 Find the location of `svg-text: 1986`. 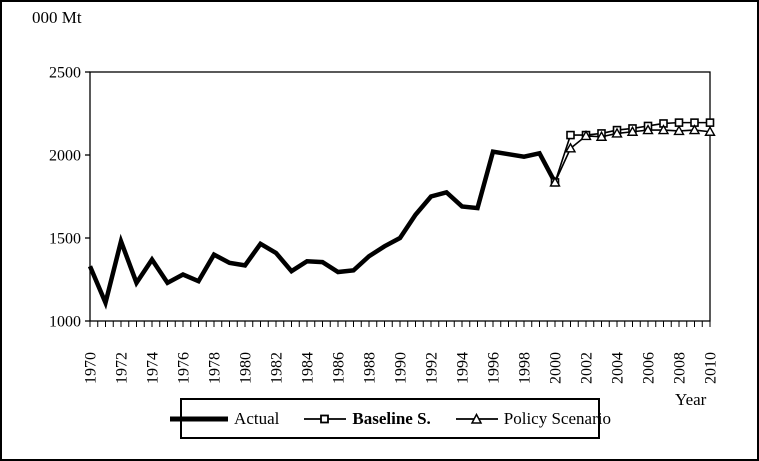

svg-text: 1986 is located at coordinates (338, 368).